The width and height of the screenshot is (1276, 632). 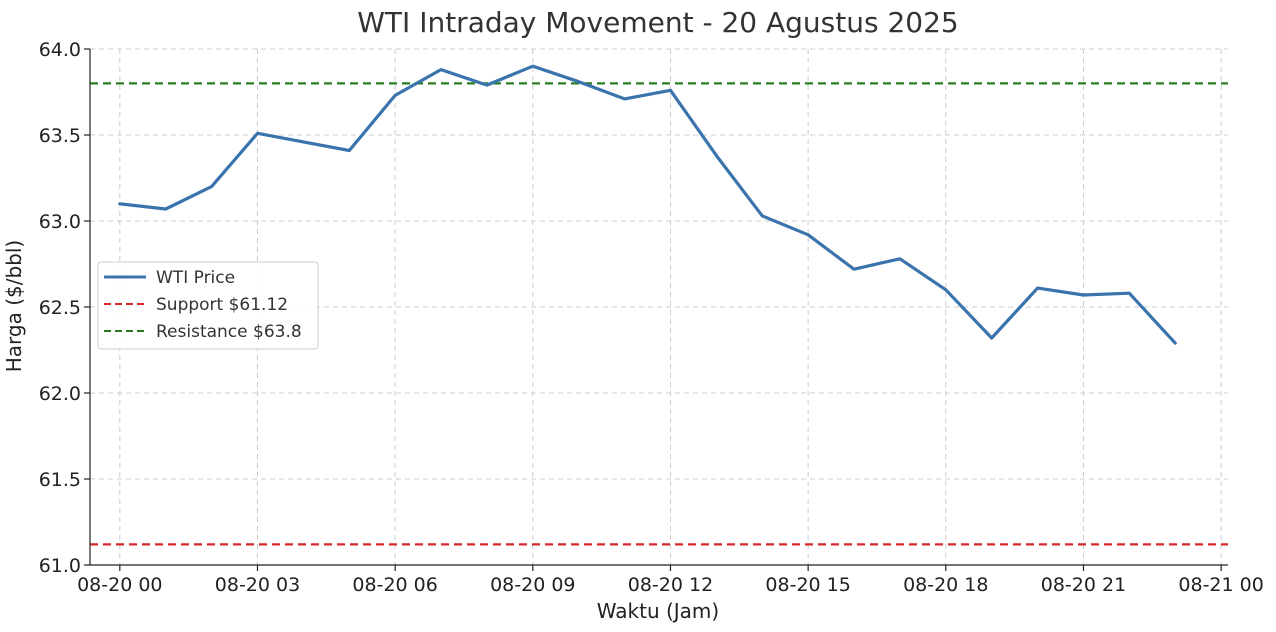 I want to click on legend-label-resistance: Resistance $63.8, so click(x=229, y=332).